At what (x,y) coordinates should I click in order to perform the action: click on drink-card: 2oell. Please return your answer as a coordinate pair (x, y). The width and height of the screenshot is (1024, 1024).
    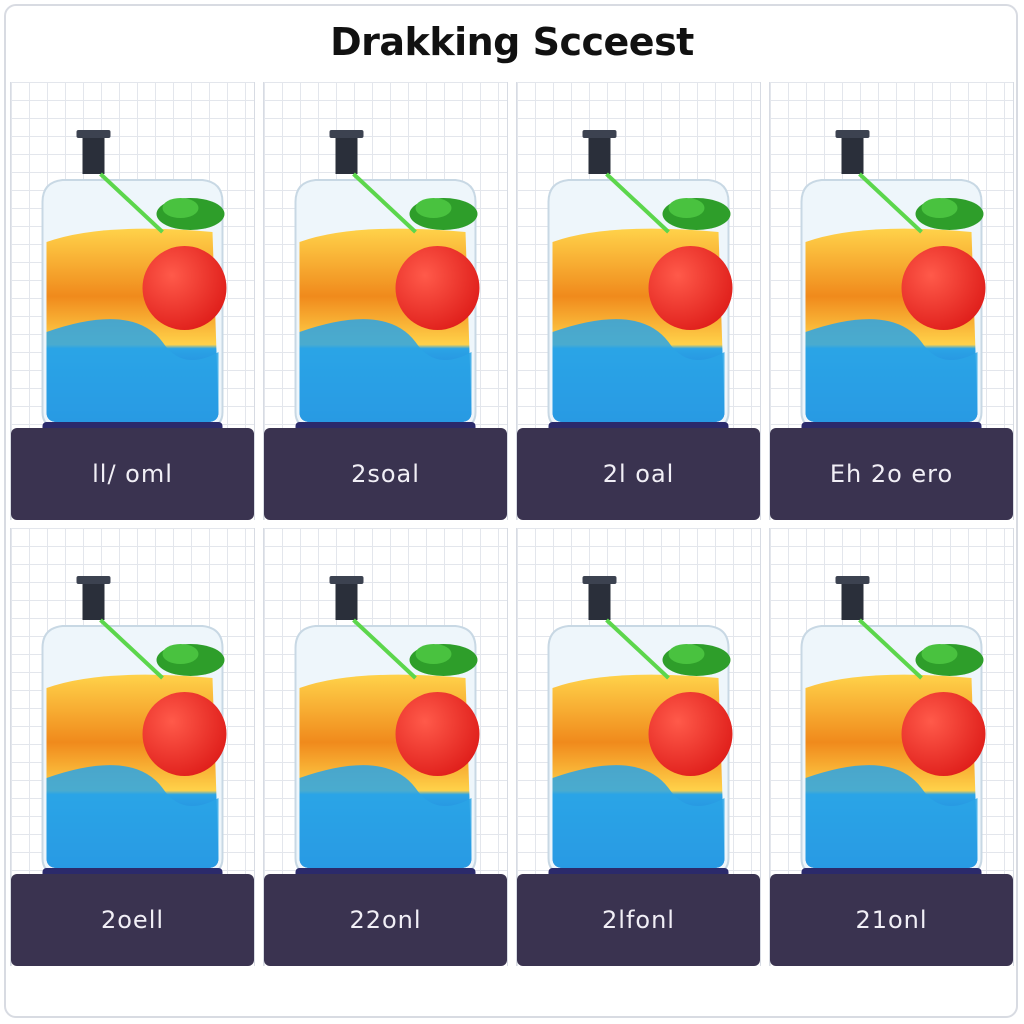
    Looking at the image, I should click on (132, 747).